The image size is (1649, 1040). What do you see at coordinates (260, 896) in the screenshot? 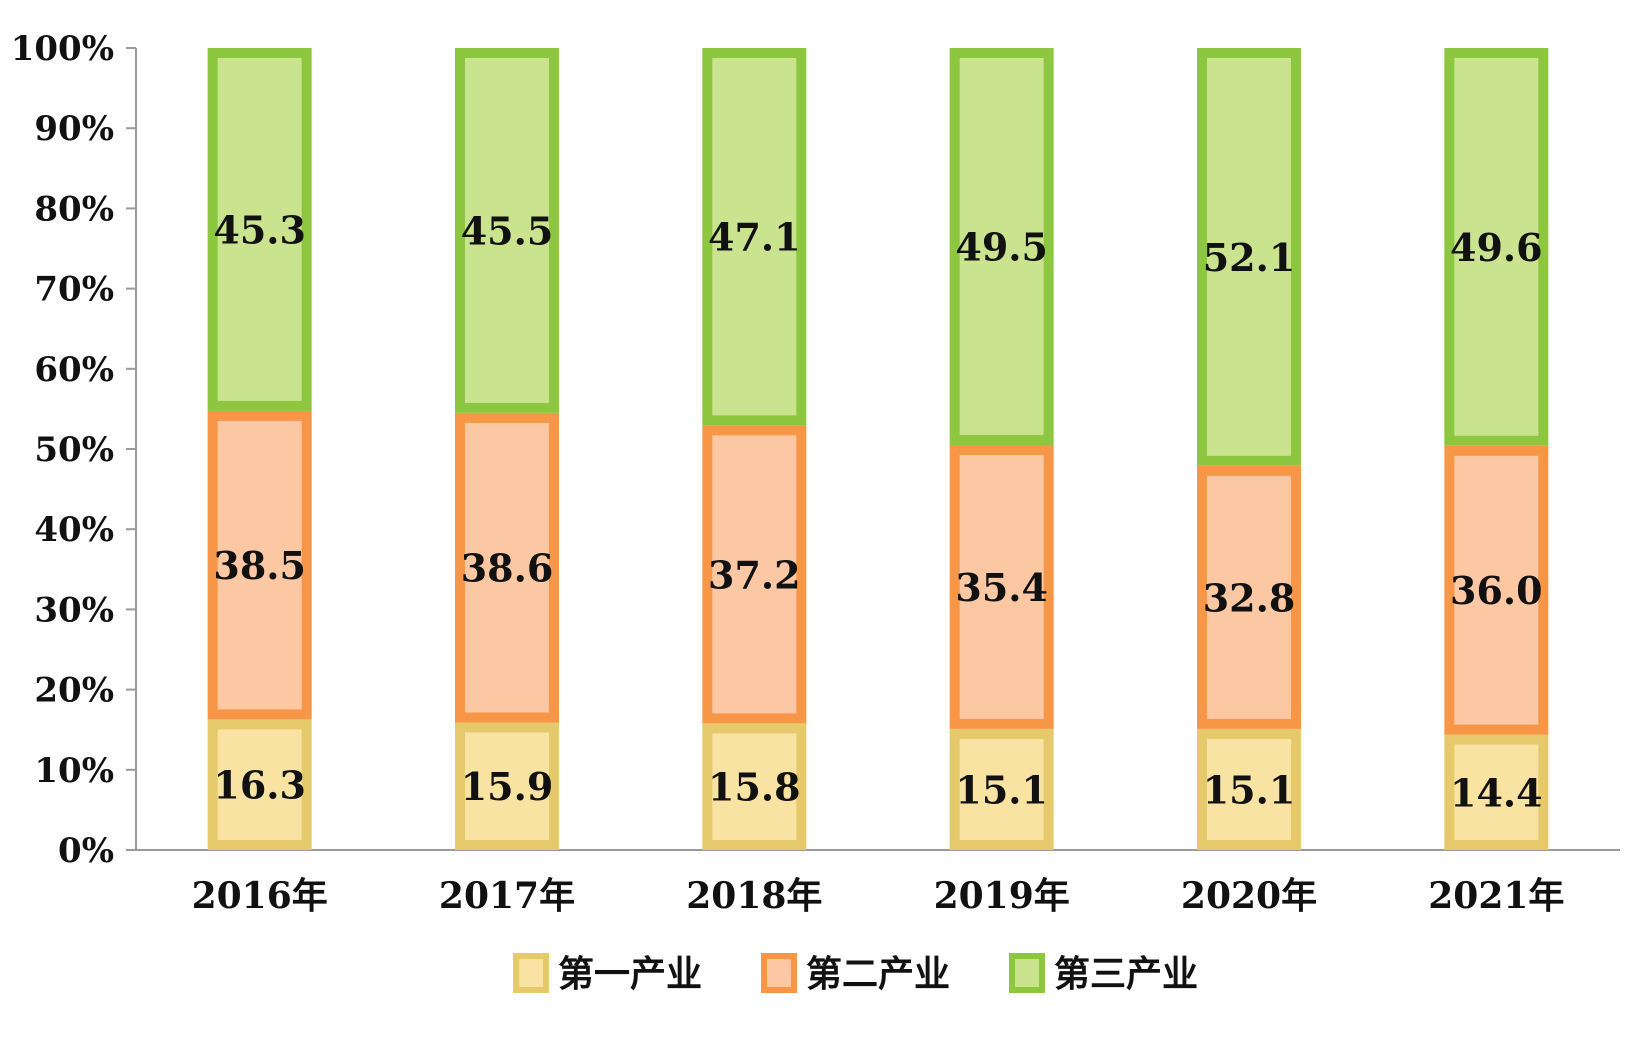
I see `x-tick-label: 2016年` at bounding box center [260, 896].